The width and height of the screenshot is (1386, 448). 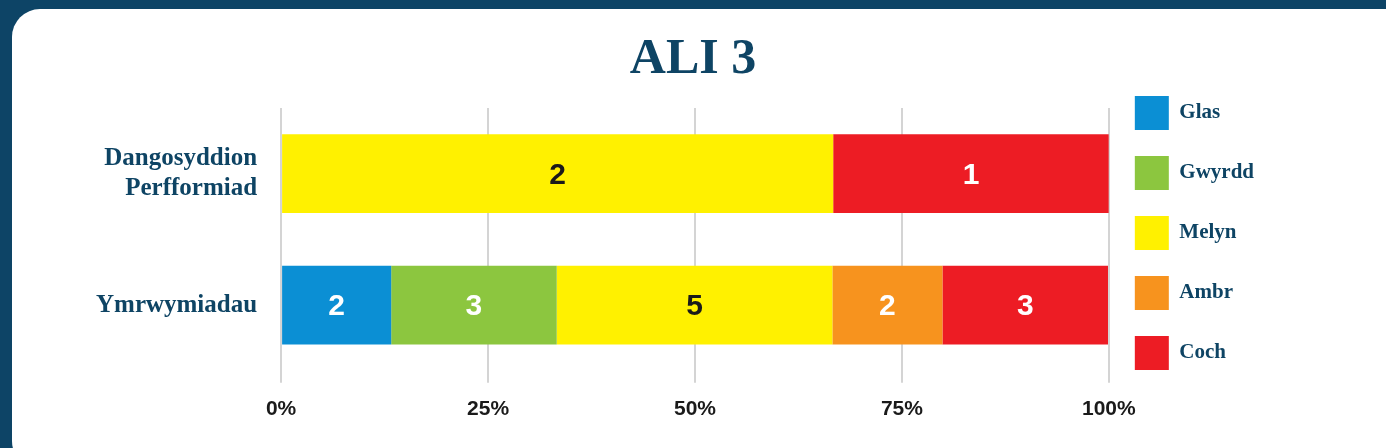 I want to click on annotation: 5, so click(x=694, y=305).